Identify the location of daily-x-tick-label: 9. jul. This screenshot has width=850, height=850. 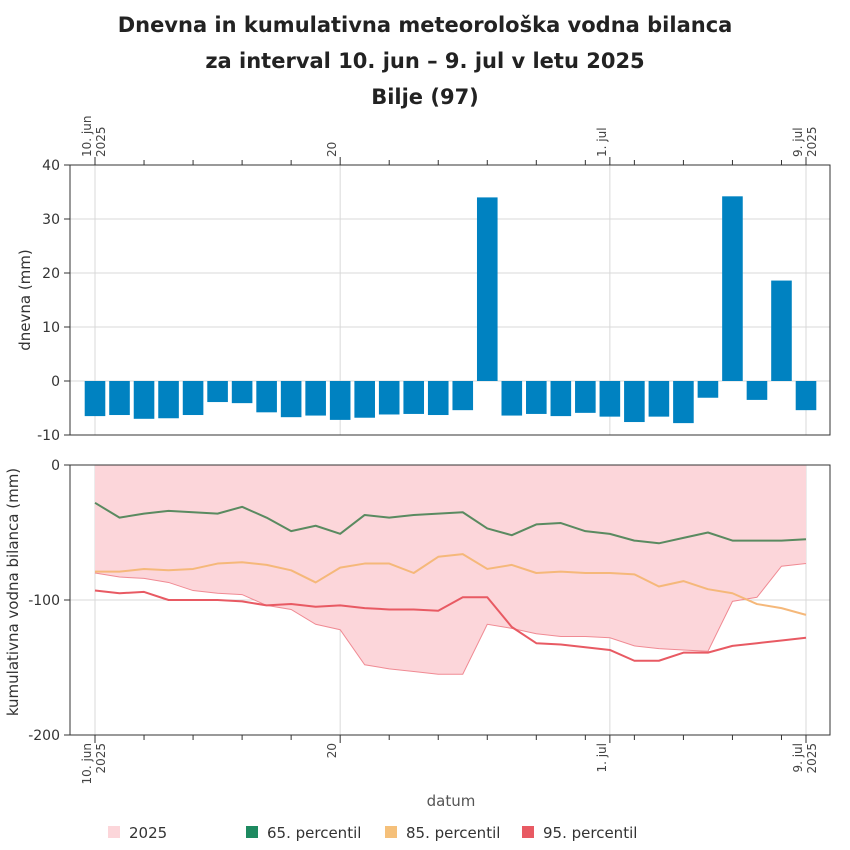
(798, 142).